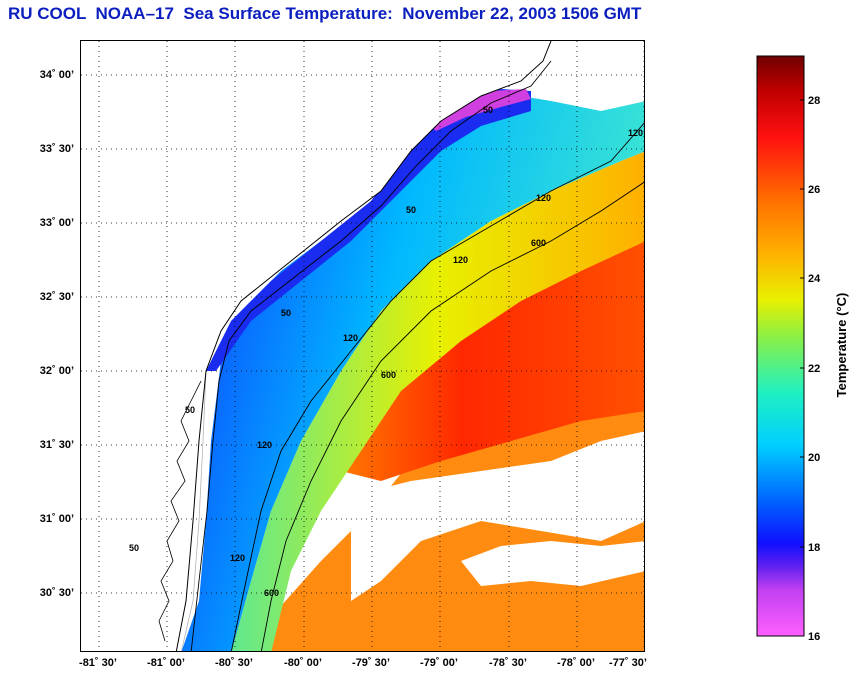 The image size is (849, 673). What do you see at coordinates (478, 110) in the screenshot?
I see `cold-water-patch` at bounding box center [478, 110].